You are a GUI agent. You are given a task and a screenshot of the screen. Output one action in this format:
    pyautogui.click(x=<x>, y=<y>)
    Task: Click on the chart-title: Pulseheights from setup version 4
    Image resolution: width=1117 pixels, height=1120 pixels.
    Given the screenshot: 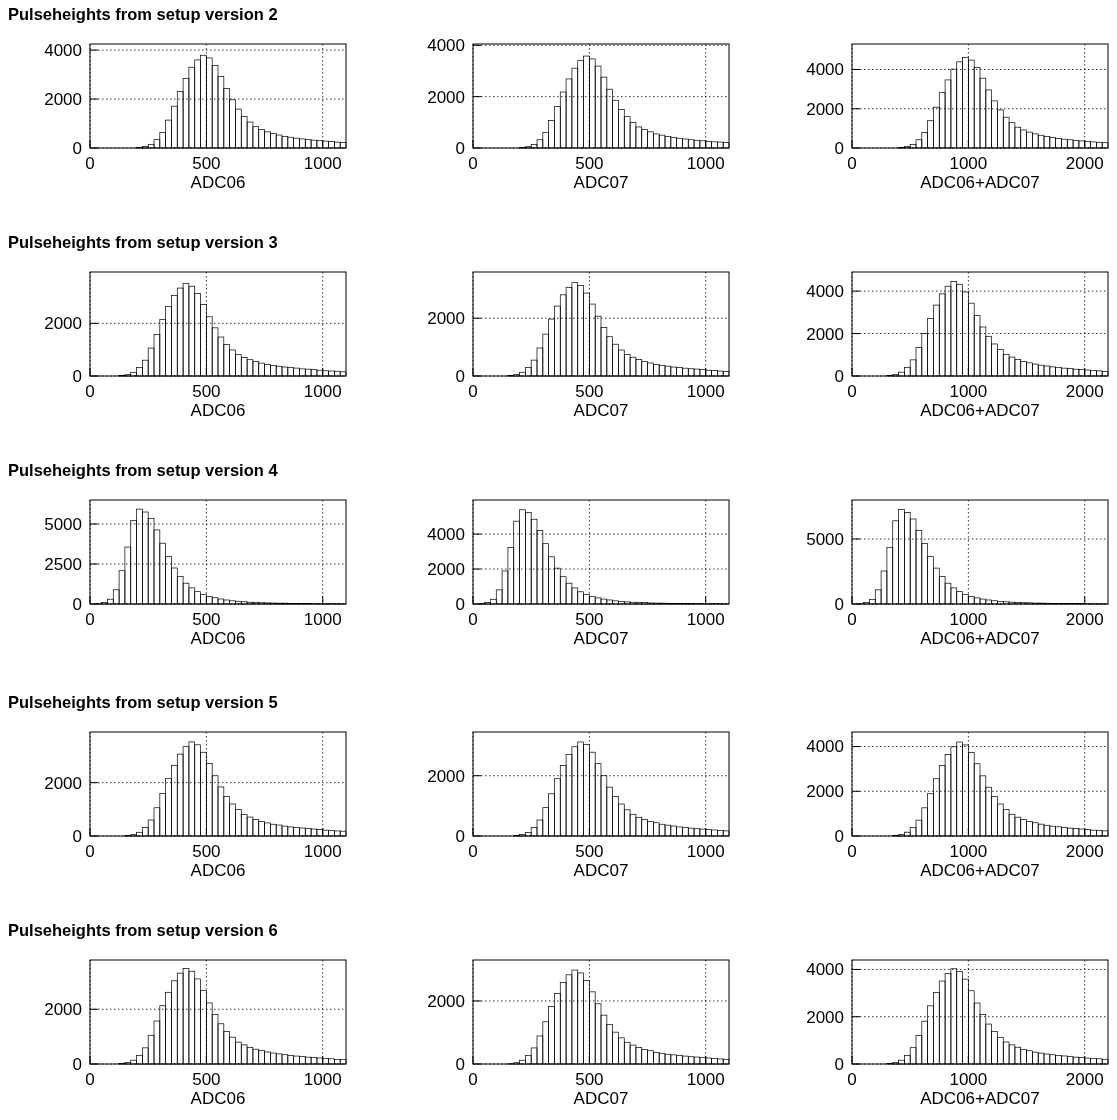 What is the action you would take?
    pyautogui.click(x=143, y=470)
    